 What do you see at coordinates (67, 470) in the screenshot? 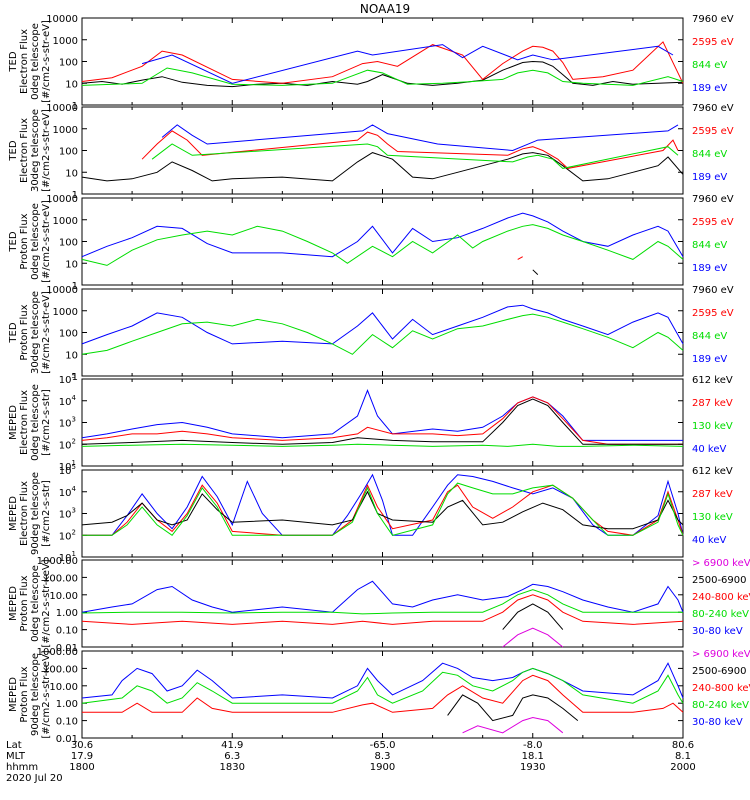
I see `y-tick-label: 10⁵` at bounding box center [67, 470].